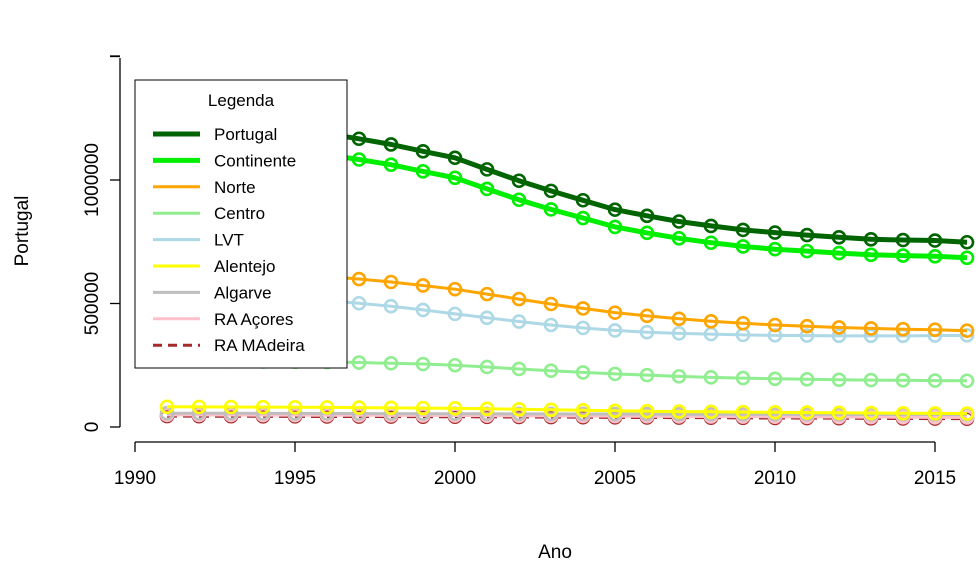 The image size is (979, 571). I want to click on legend-title: Legenda, so click(241, 100).